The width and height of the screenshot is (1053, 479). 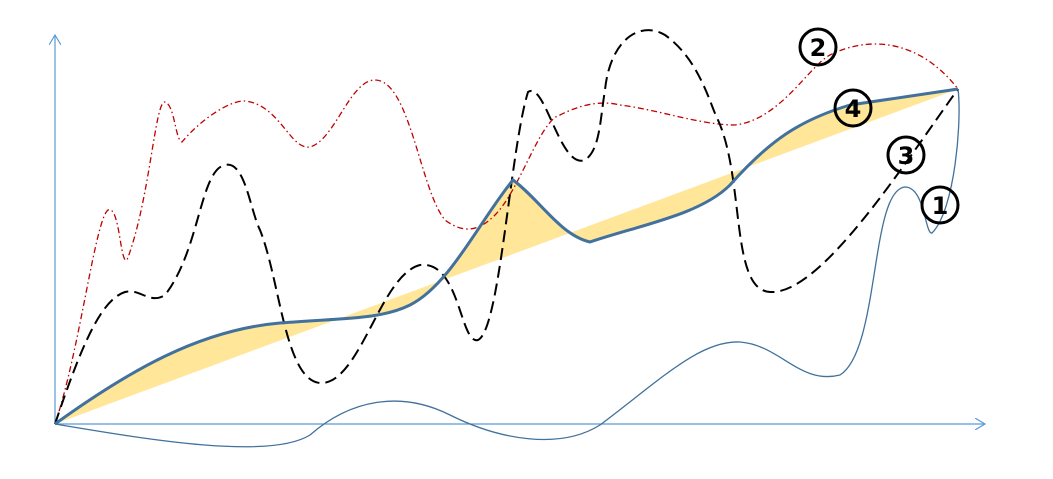 I want to click on svg-text: 3, so click(x=906, y=156).